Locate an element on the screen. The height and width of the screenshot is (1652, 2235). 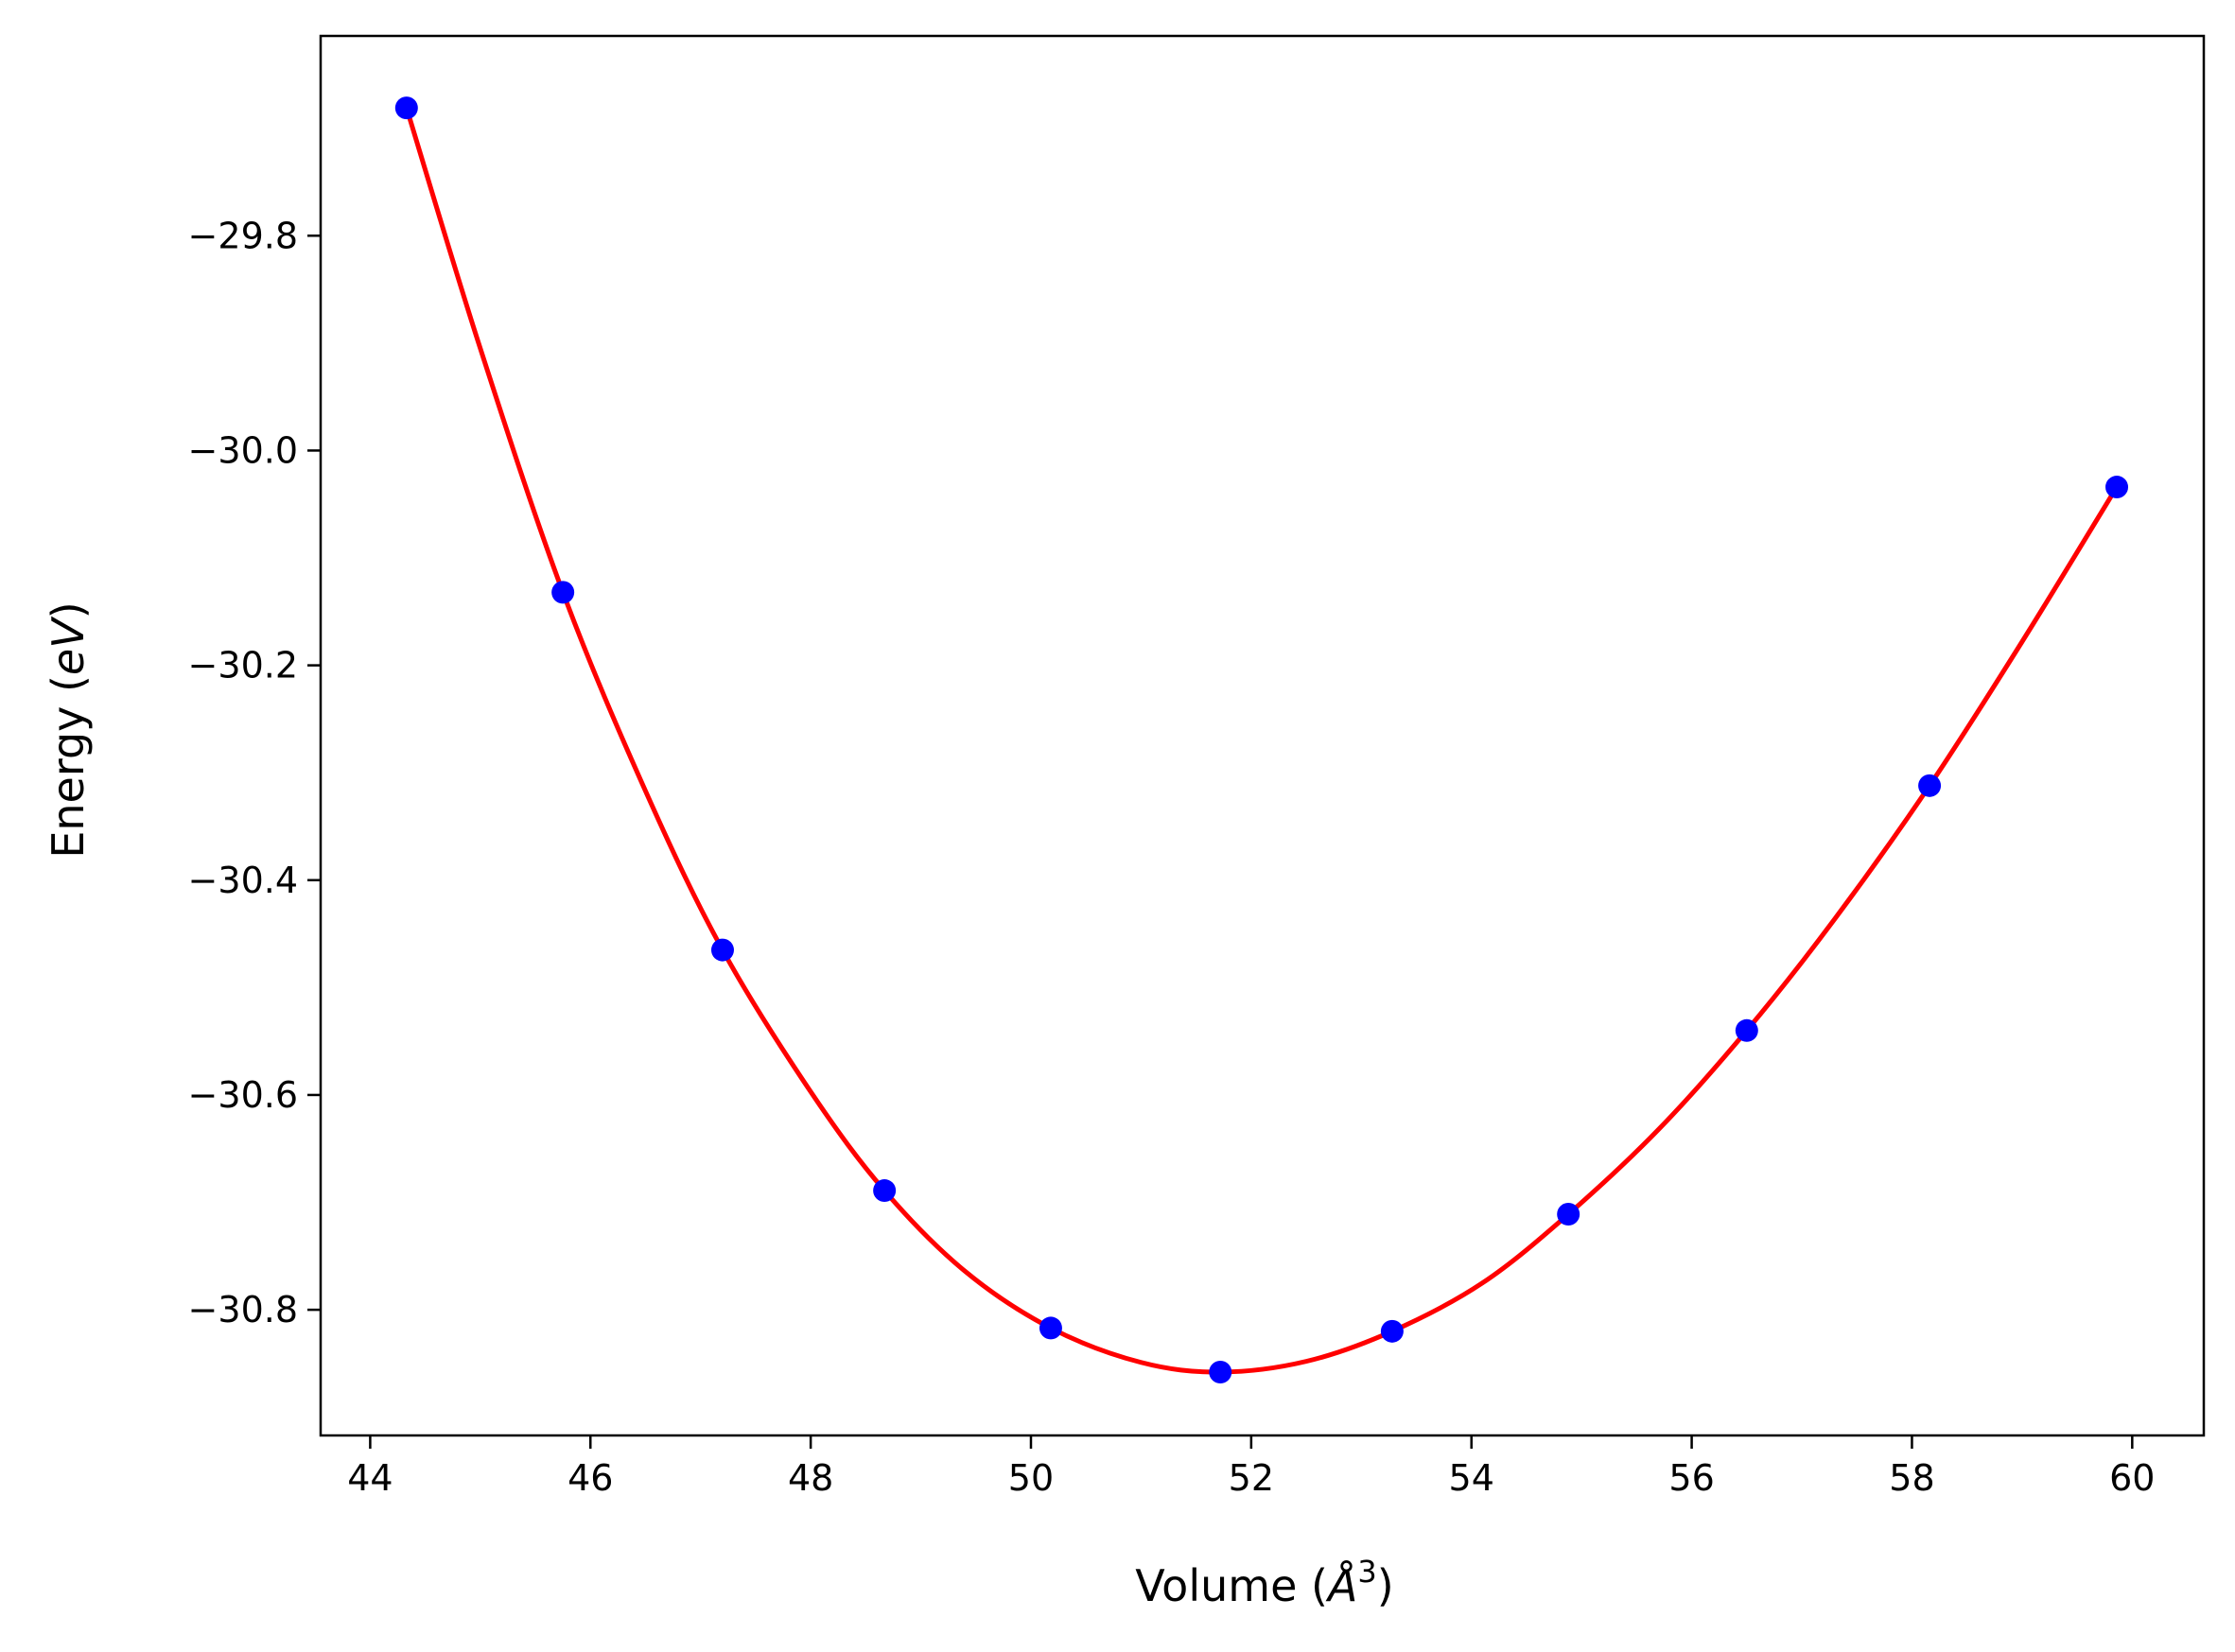
x-tick-label: 54 is located at coordinates (1471, 1478).